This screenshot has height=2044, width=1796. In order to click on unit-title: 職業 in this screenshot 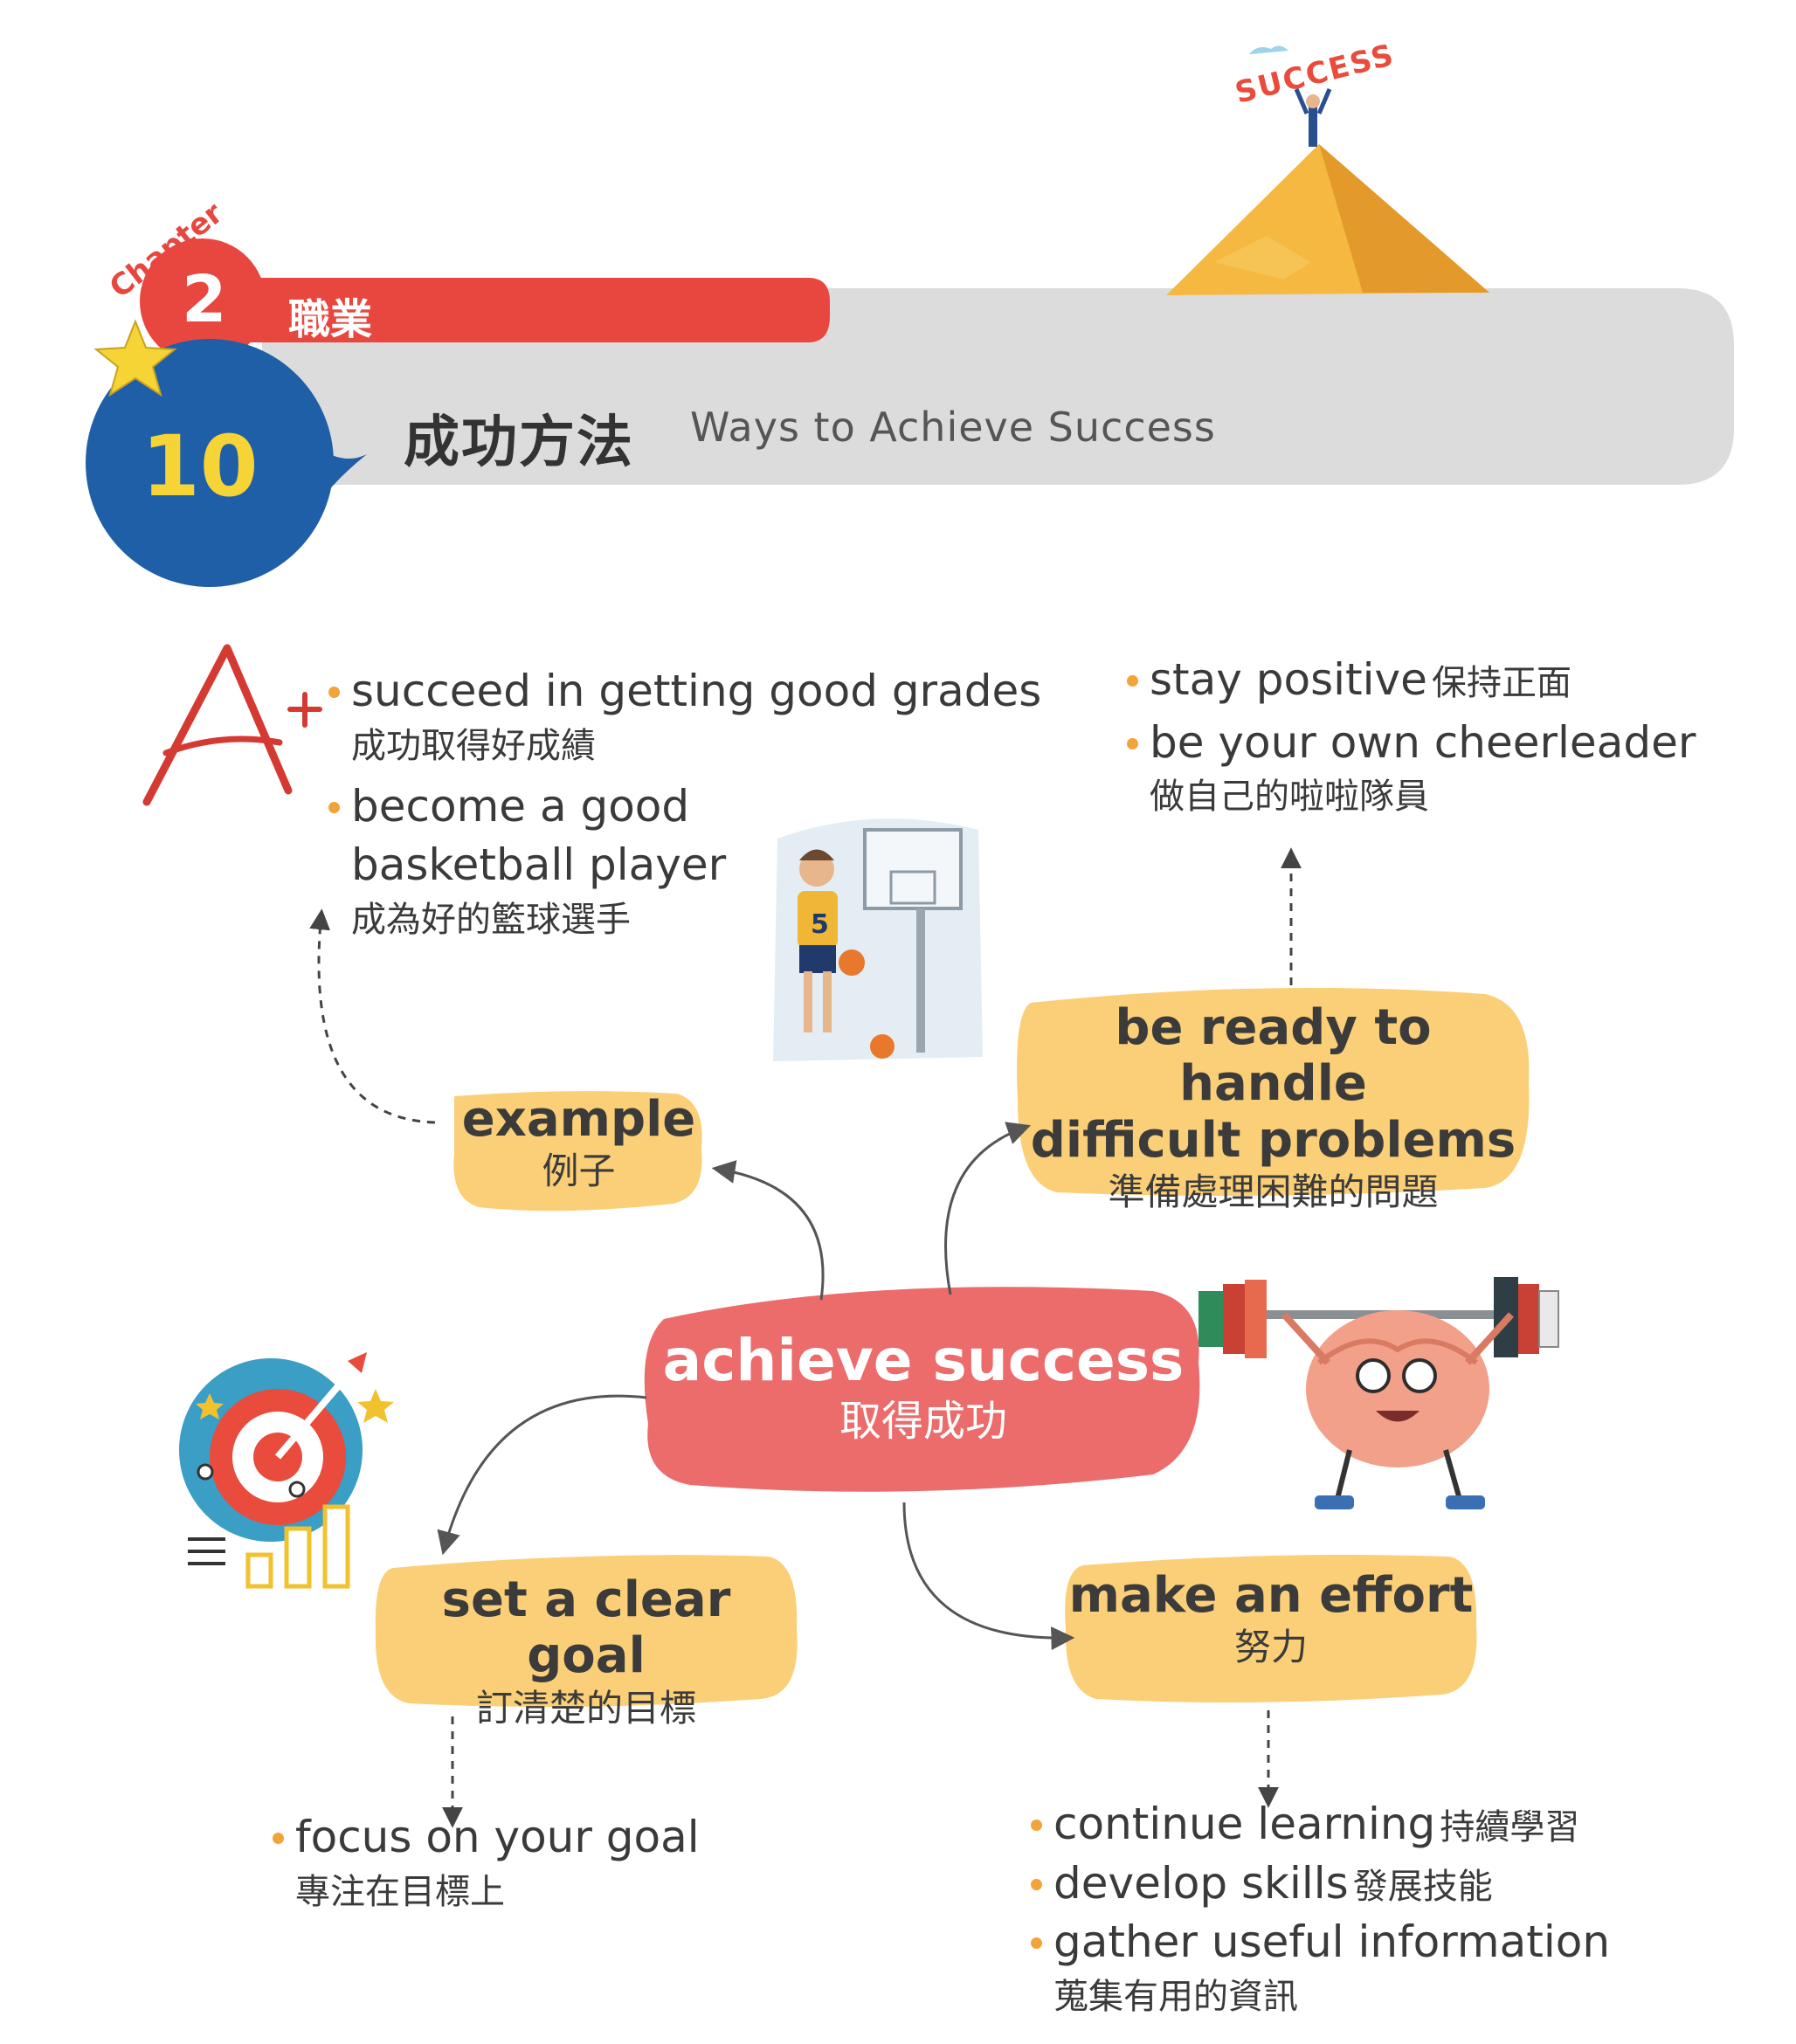, I will do `click(330, 319)`.